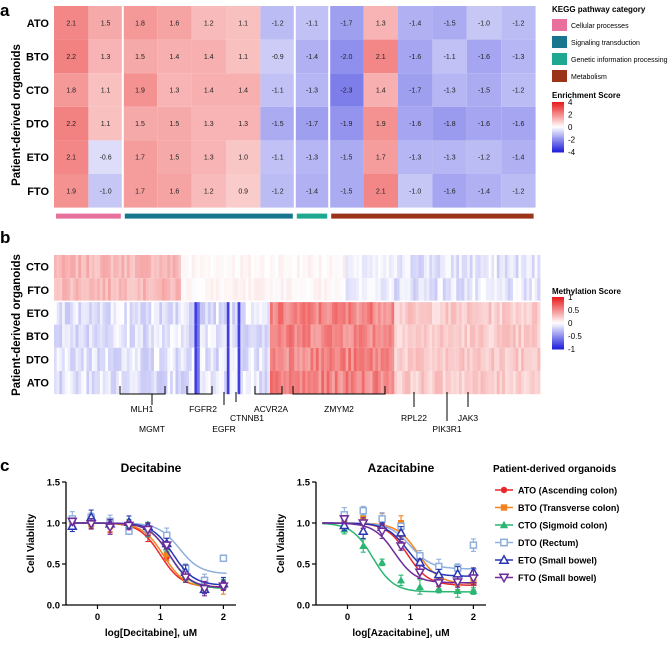 The image size is (672, 651). Describe the element at coordinates (572, 140) in the screenshot. I see `colorbar-tick: -2` at that location.